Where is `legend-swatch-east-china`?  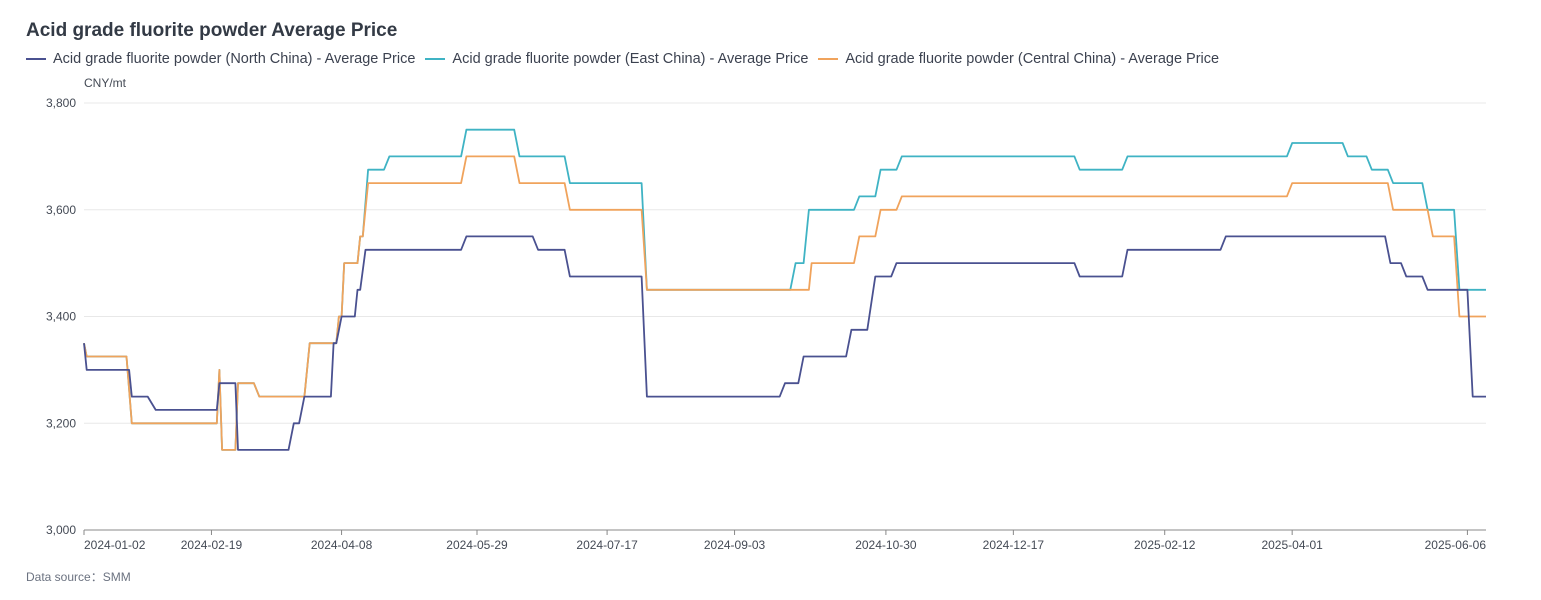
legend-swatch-east-china is located at coordinates (435, 59).